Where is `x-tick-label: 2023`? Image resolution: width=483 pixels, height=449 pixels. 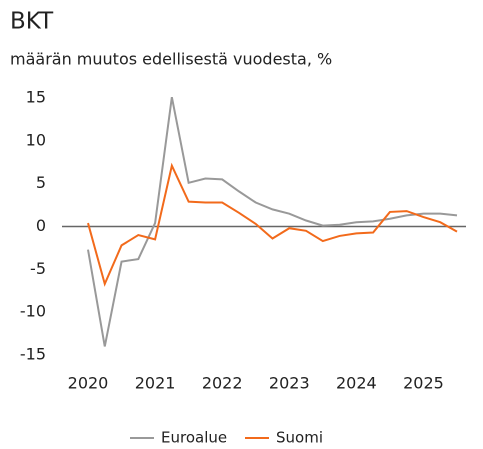
x-tick-label: 2023 is located at coordinates (289, 383).